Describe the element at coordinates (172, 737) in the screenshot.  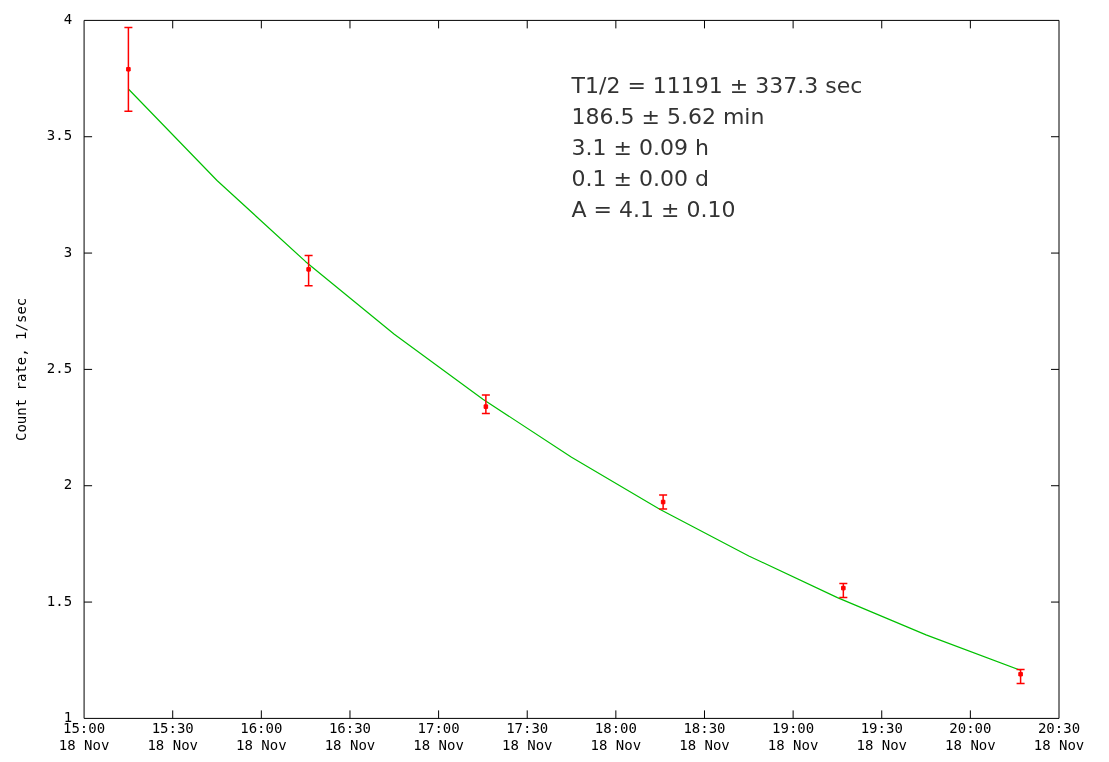
I see `x-tick-label: 15:30 18 Nov` at that location.